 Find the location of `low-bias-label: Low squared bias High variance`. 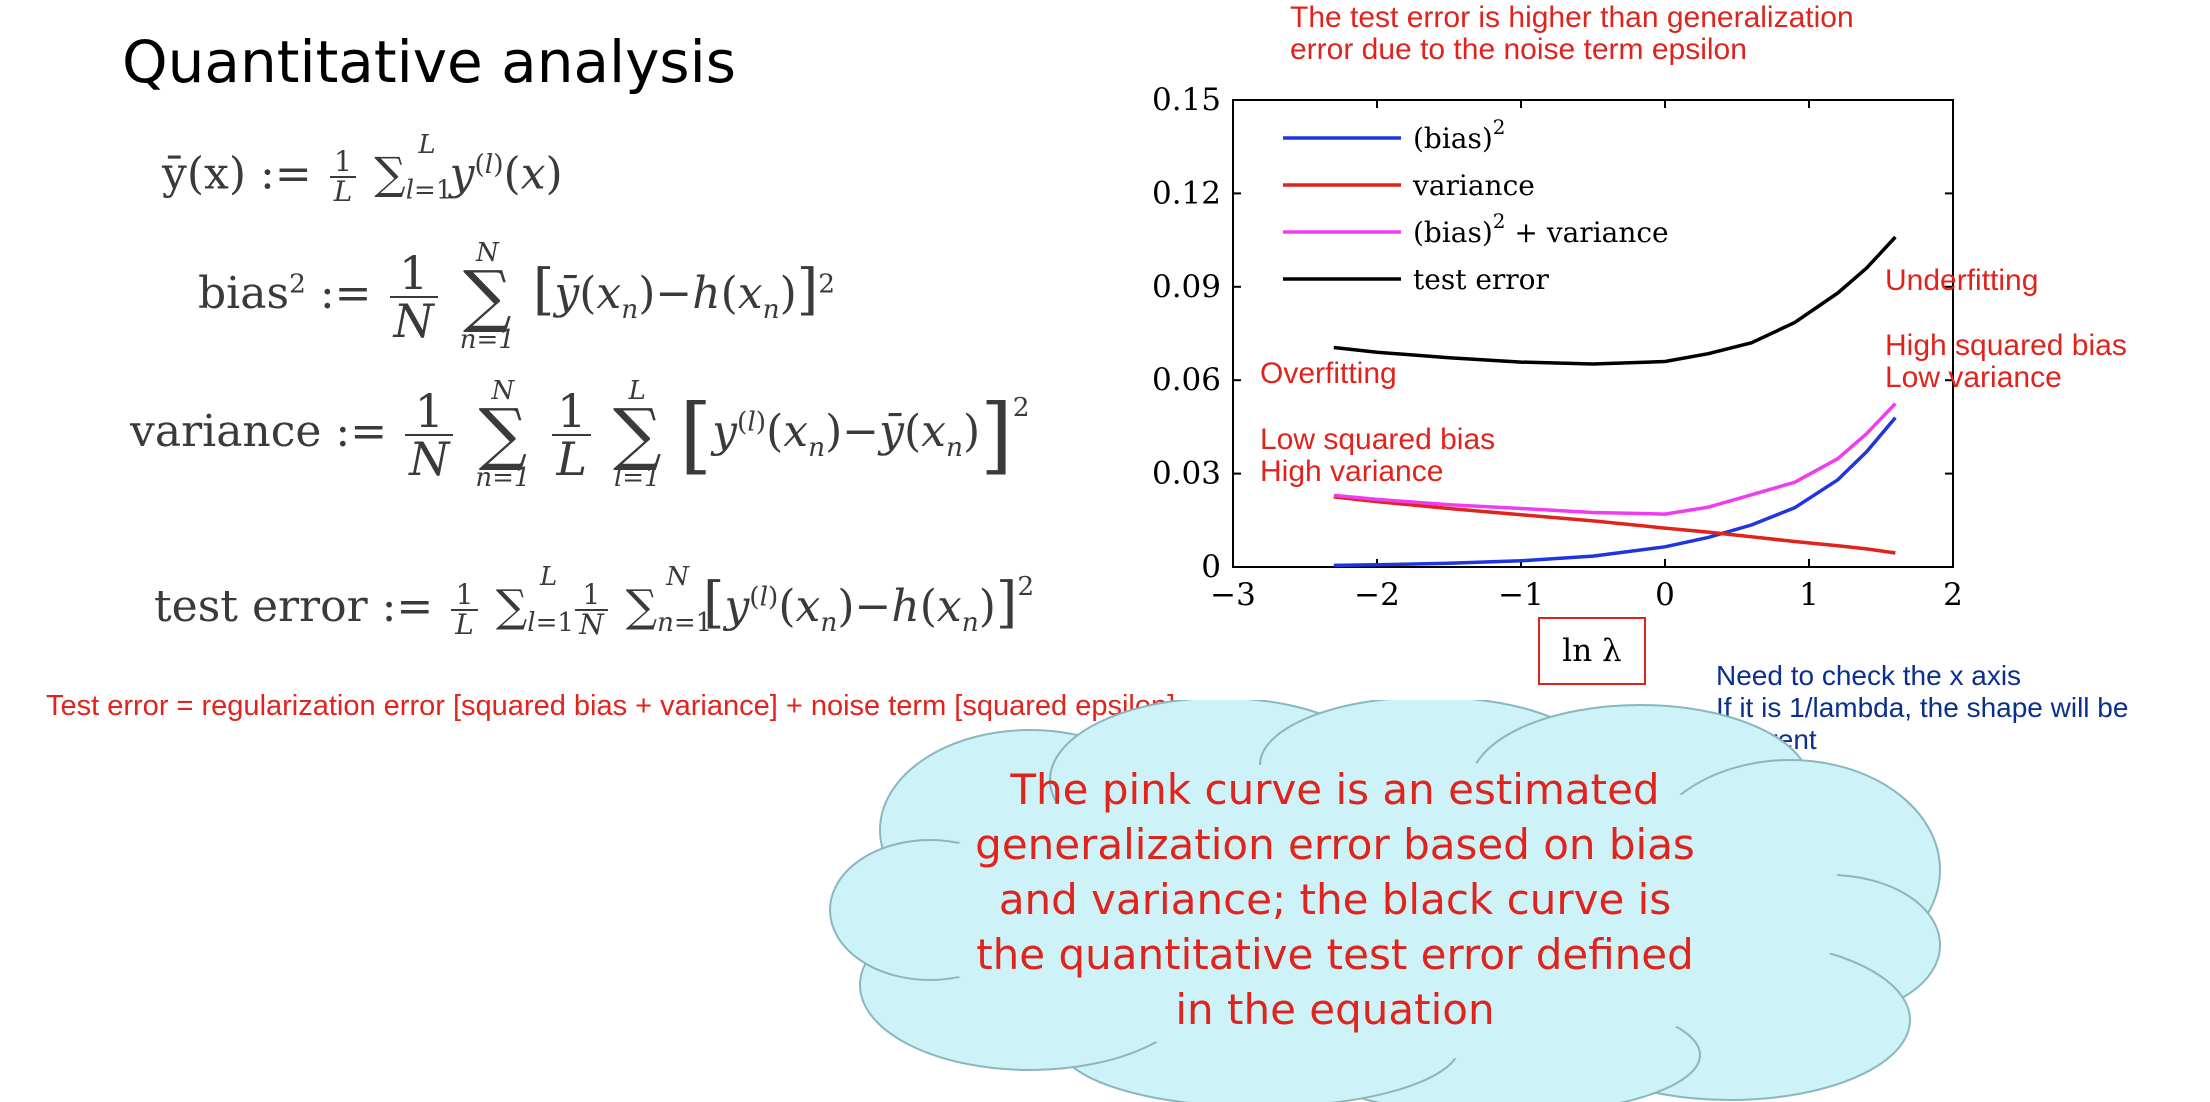

low-bias-label: Low squared bias High variance is located at coordinates (1377, 456).